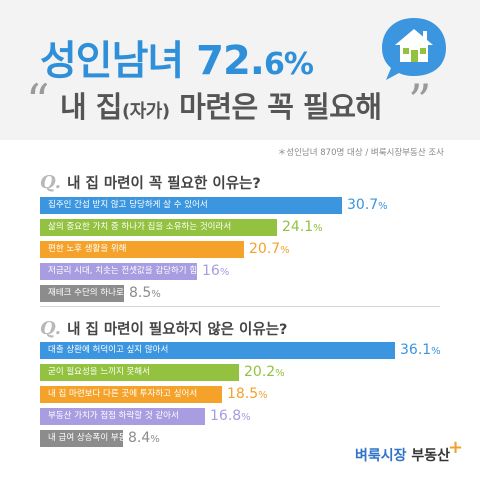 The height and width of the screenshot is (480, 480). Describe the element at coordinates (87, 249) in the screenshot. I see `chart-1-bar-label: 편한 노후 생활을 위해` at that location.